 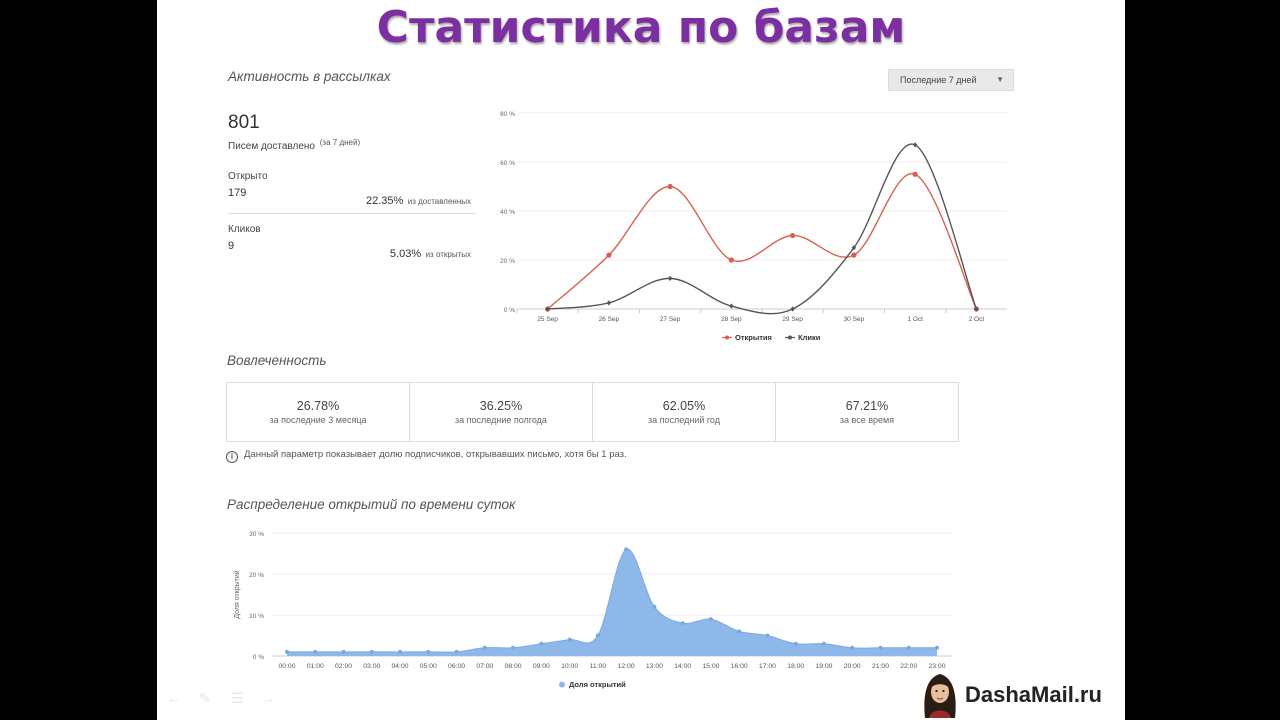 What do you see at coordinates (501, 420) in the screenshot?
I see `engagement-label: за последние полгода` at bounding box center [501, 420].